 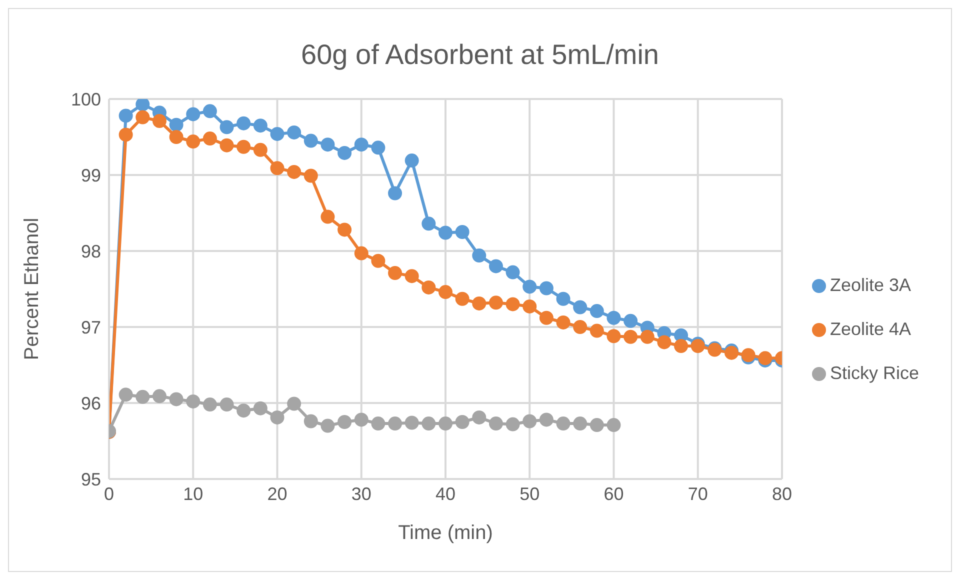 What do you see at coordinates (90, 175) in the screenshot?
I see `y-tick-label: 99` at bounding box center [90, 175].